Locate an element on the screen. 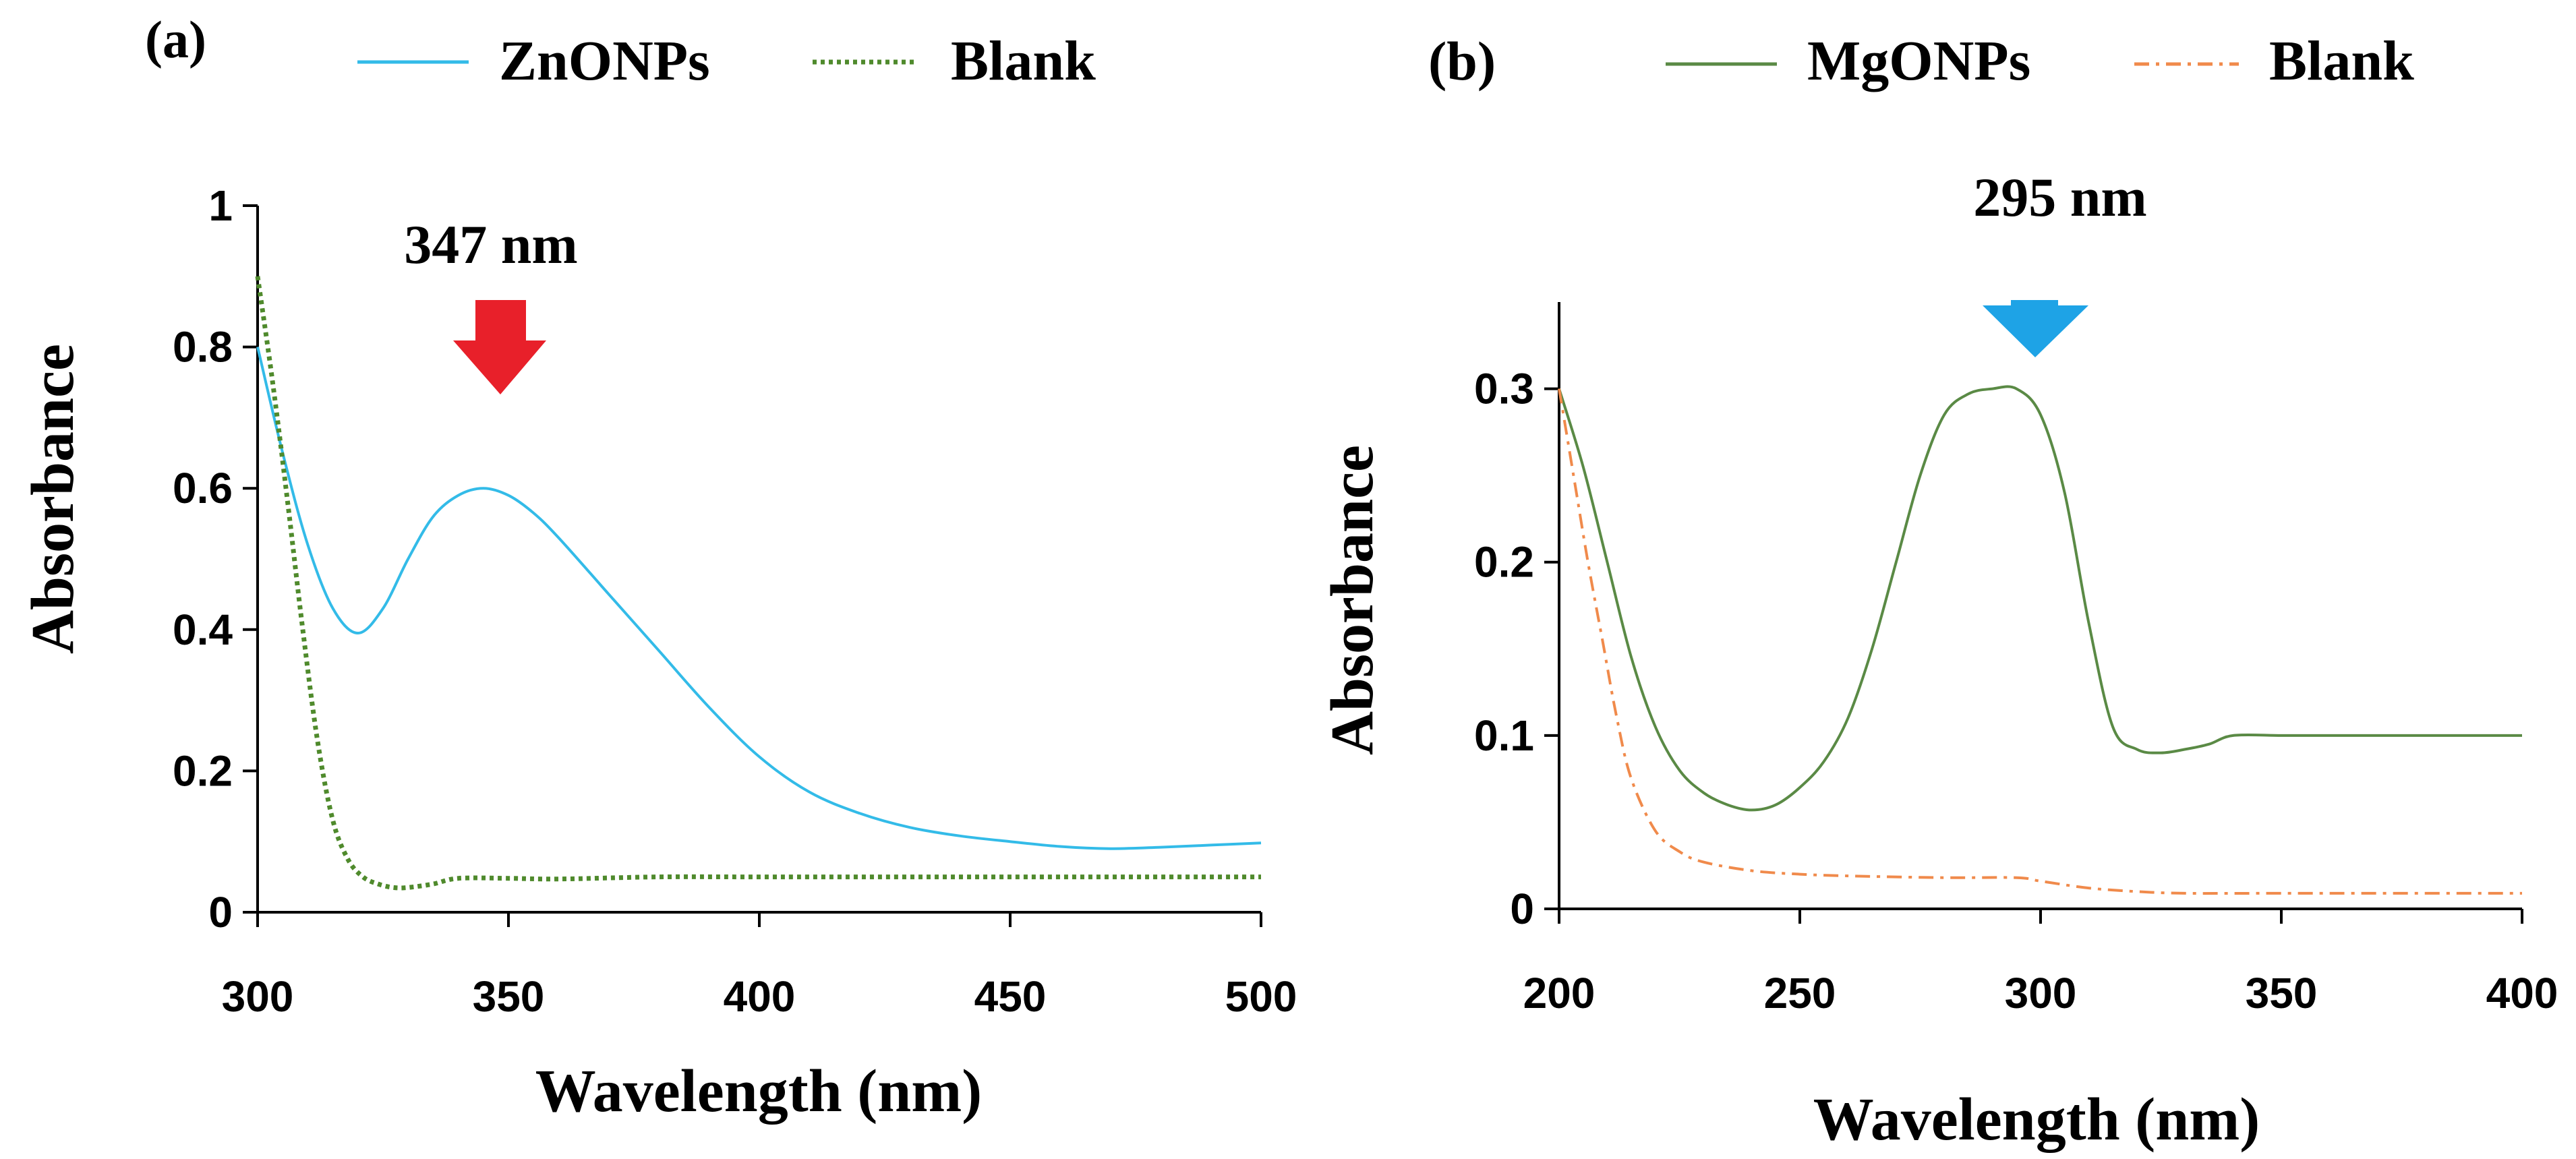  legend-a-label-zno: ZnONPs is located at coordinates (604, 61).